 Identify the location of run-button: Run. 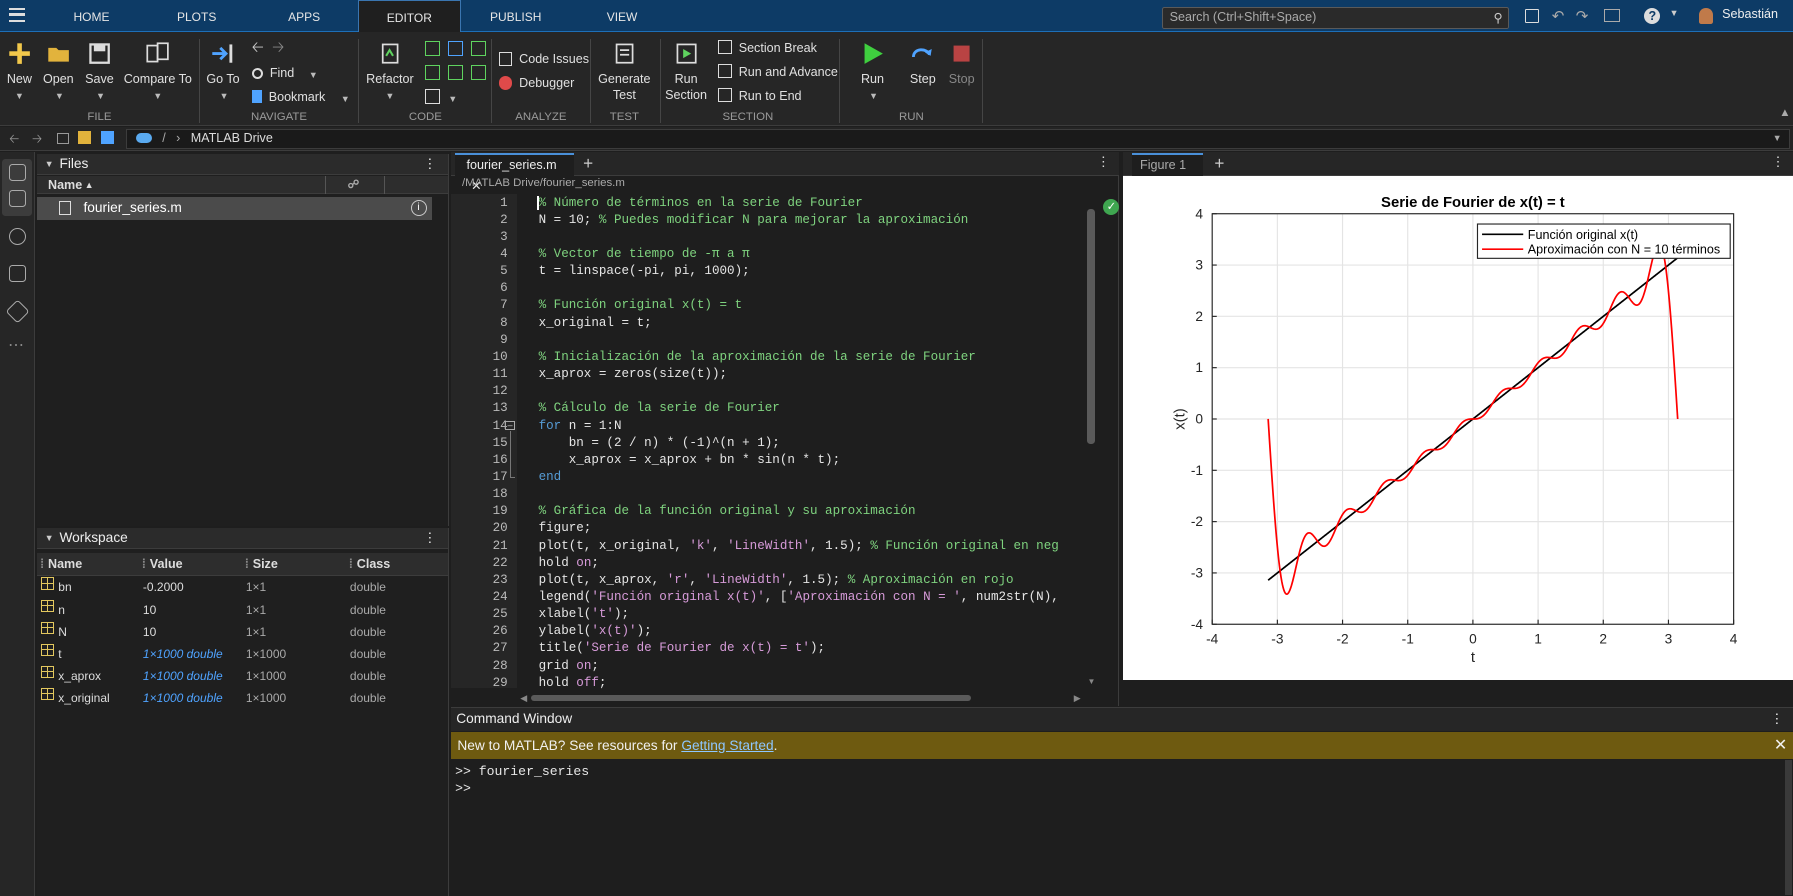
(872, 64).